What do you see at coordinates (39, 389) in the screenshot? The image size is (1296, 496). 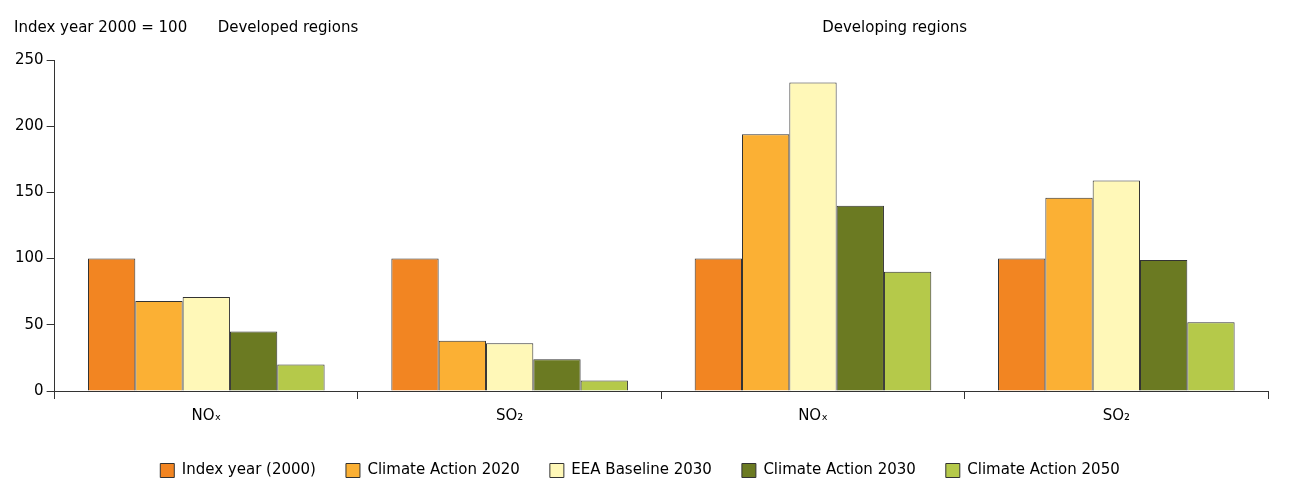 I see `y-tick-label: 0` at bounding box center [39, 389].